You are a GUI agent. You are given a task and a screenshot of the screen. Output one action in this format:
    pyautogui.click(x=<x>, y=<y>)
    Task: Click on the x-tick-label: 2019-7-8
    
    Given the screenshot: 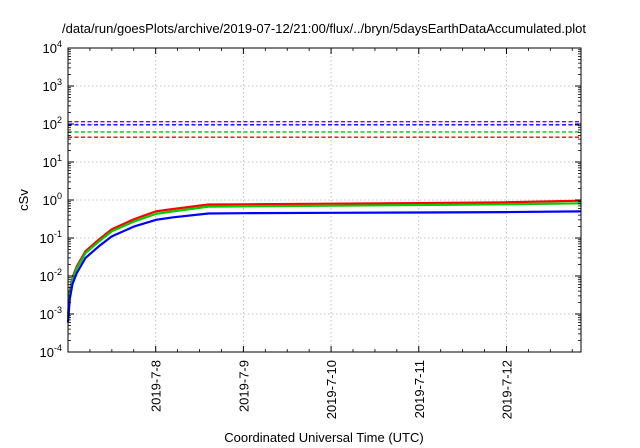 What is the action you would take?
    pyautogui.click(x=156, y=386)
    